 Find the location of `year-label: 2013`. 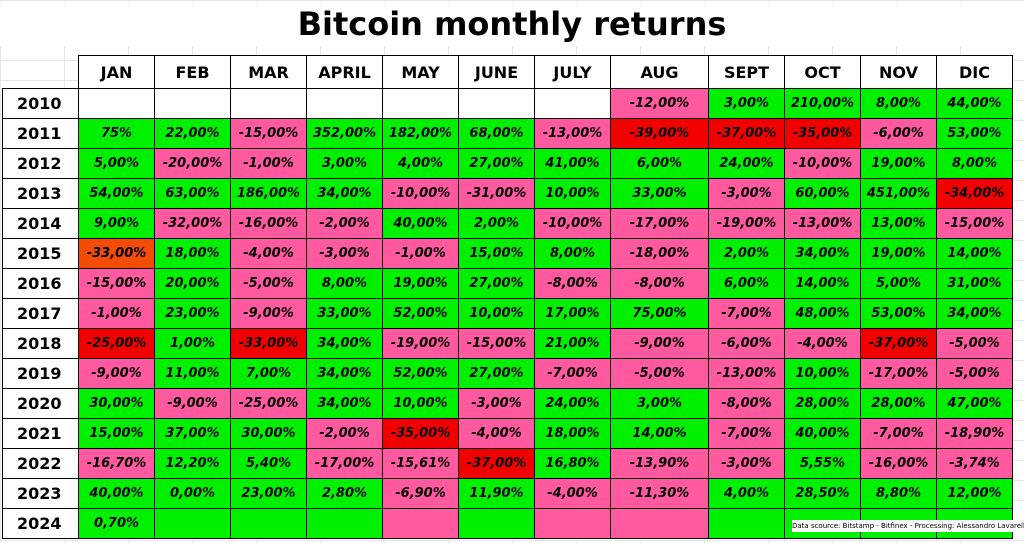

year-label: 2013 is located at coordinates (40, 193).